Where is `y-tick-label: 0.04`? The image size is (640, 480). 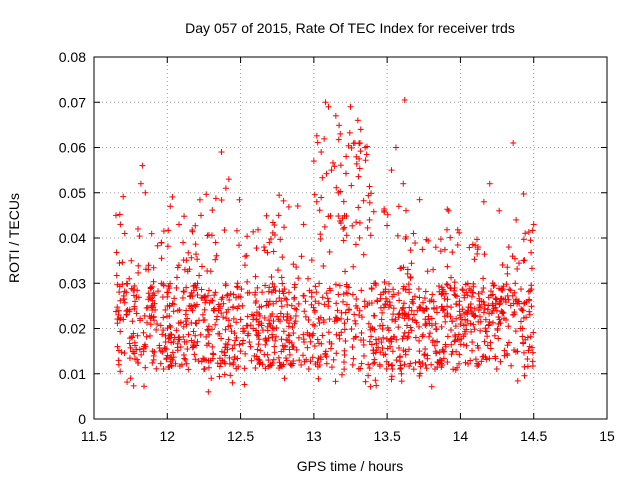
y-tick-label: 0.04 is located at coordinates (72, 238).